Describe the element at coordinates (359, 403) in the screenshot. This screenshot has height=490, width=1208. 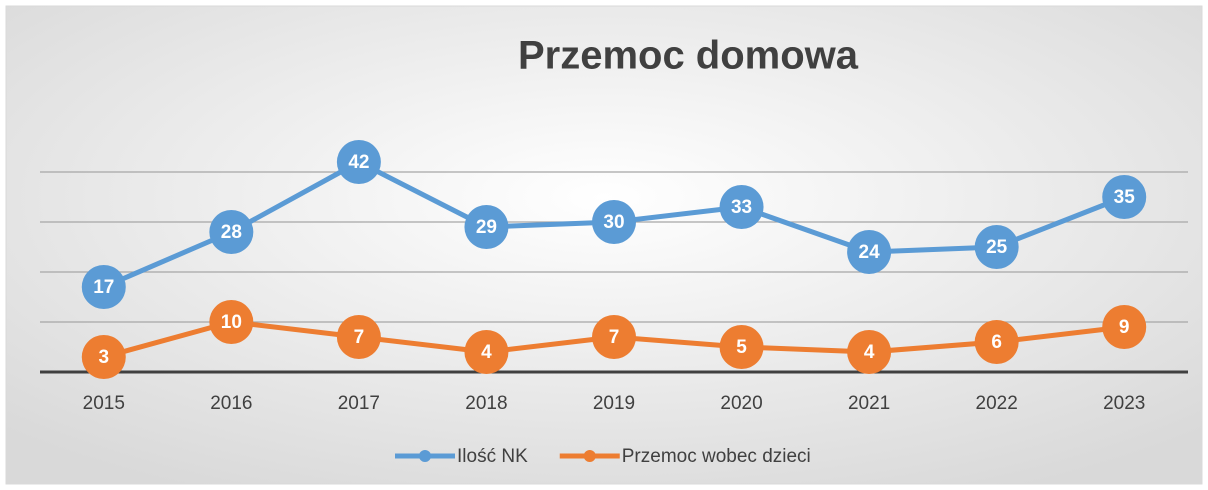
I see `x-tick-label: 2017` at that location.